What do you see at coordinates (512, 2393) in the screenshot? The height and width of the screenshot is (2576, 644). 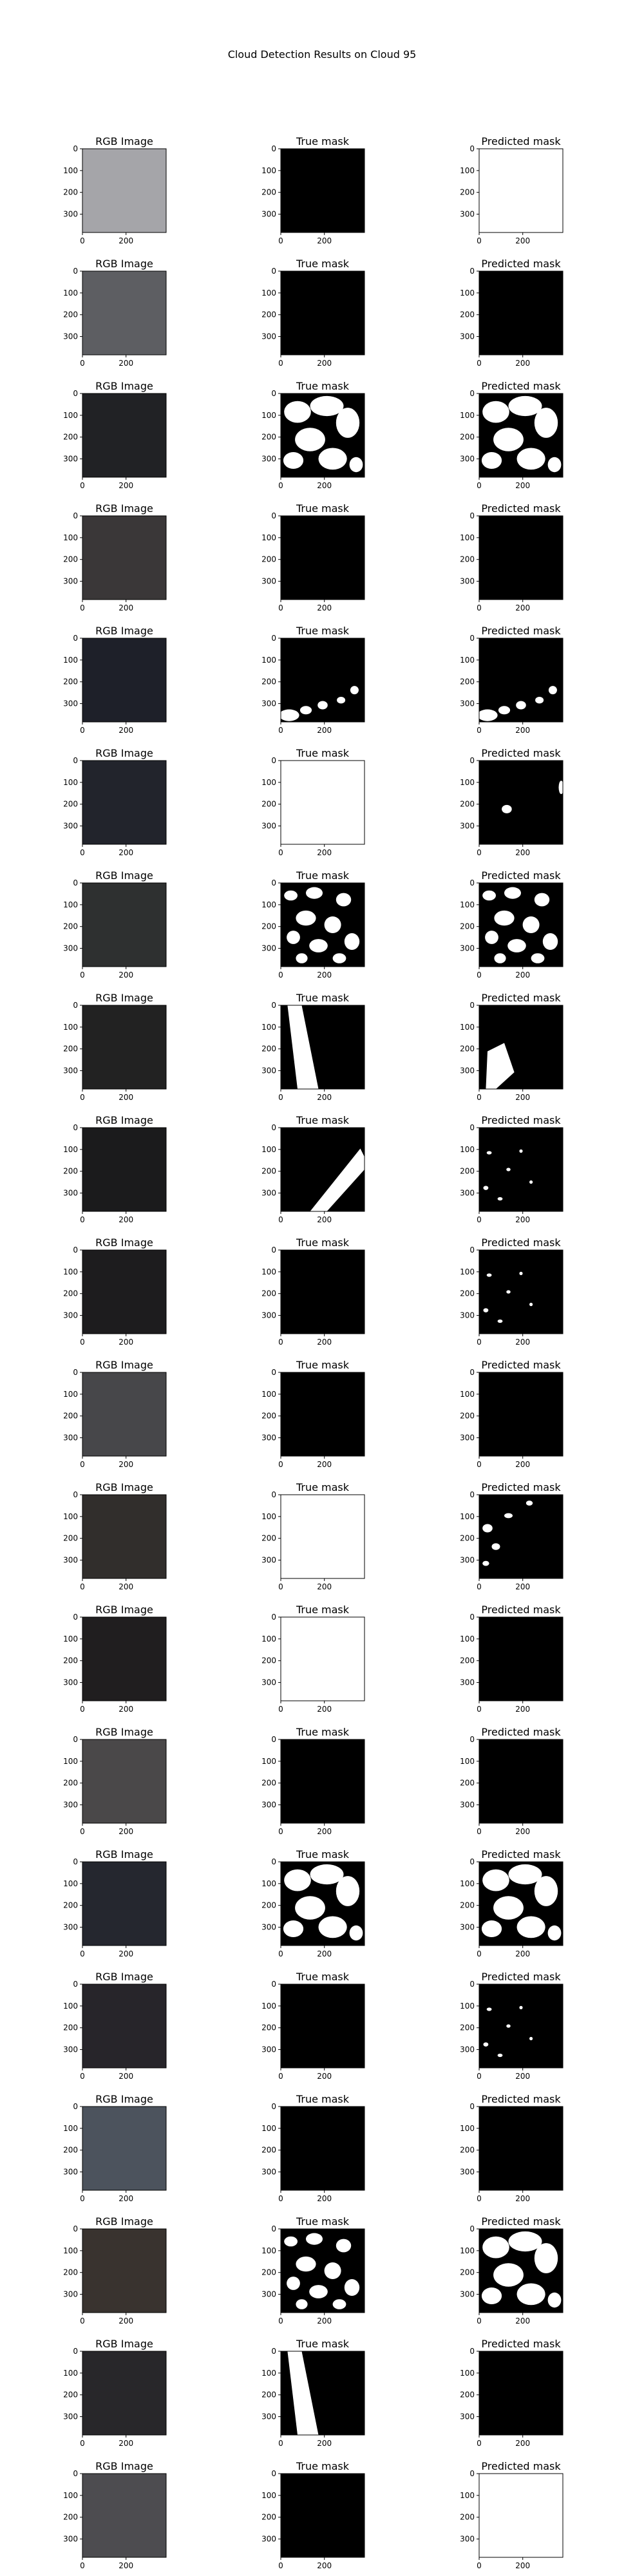 I see `panel-pred-row-19: Predicted mask 0 100 200 300 0 200` at bounding box center [512, 2393].